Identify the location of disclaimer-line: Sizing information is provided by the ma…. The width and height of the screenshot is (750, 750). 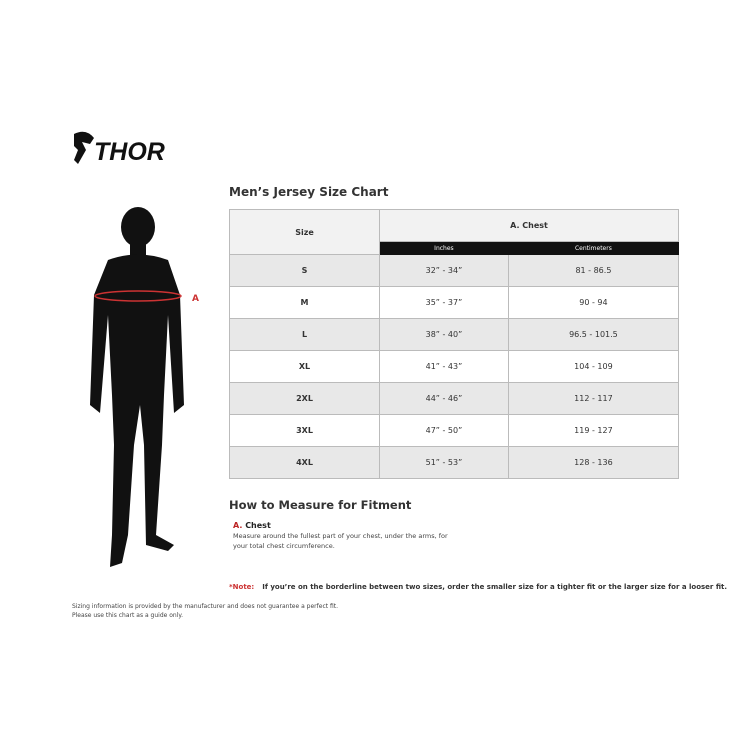
(205, 606).